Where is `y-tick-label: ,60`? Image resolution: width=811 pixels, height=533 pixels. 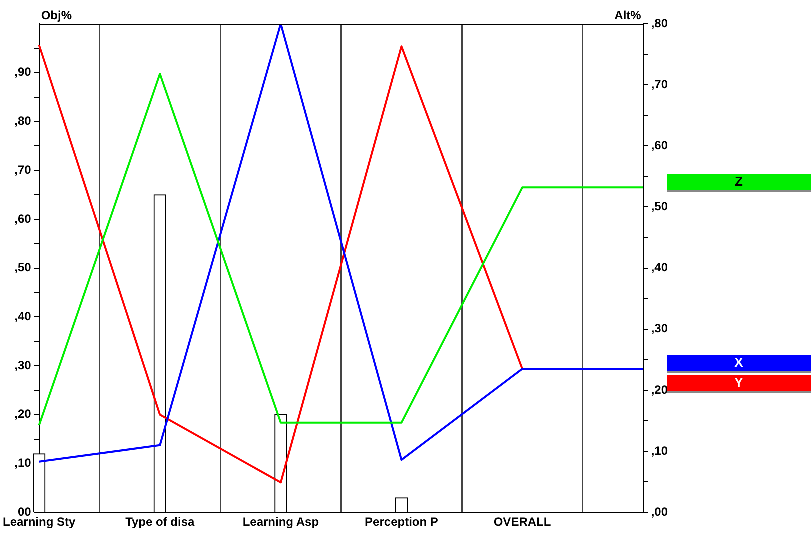
y-tick-label: ,60 is located at coordinates (23, 219).